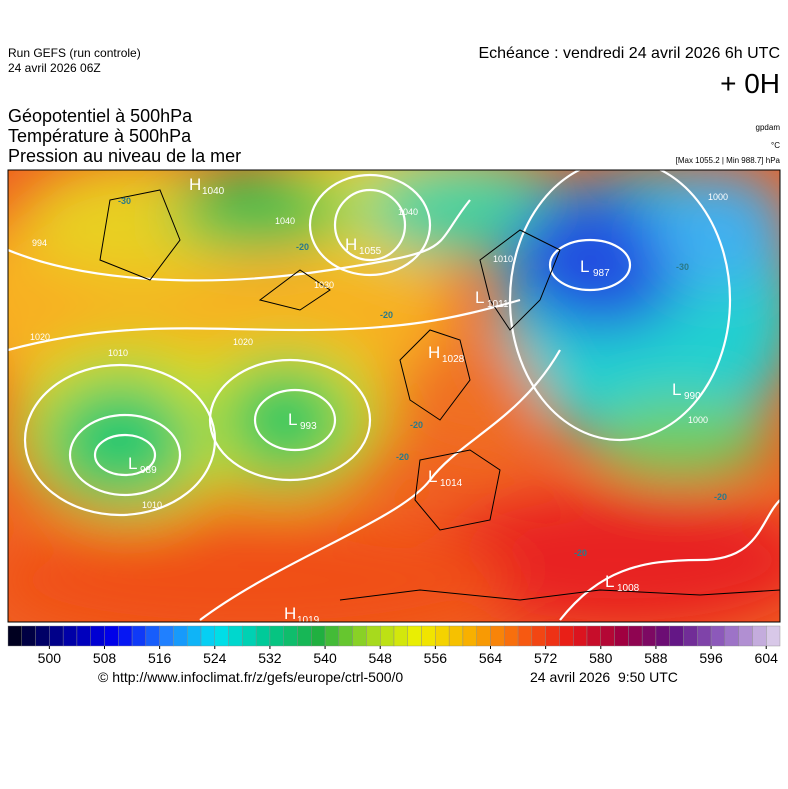  What do you see at coordinates (325, 658) in the screenshot?
I see `colorbar-tick-label: 540` at bounding box center [325, 658].